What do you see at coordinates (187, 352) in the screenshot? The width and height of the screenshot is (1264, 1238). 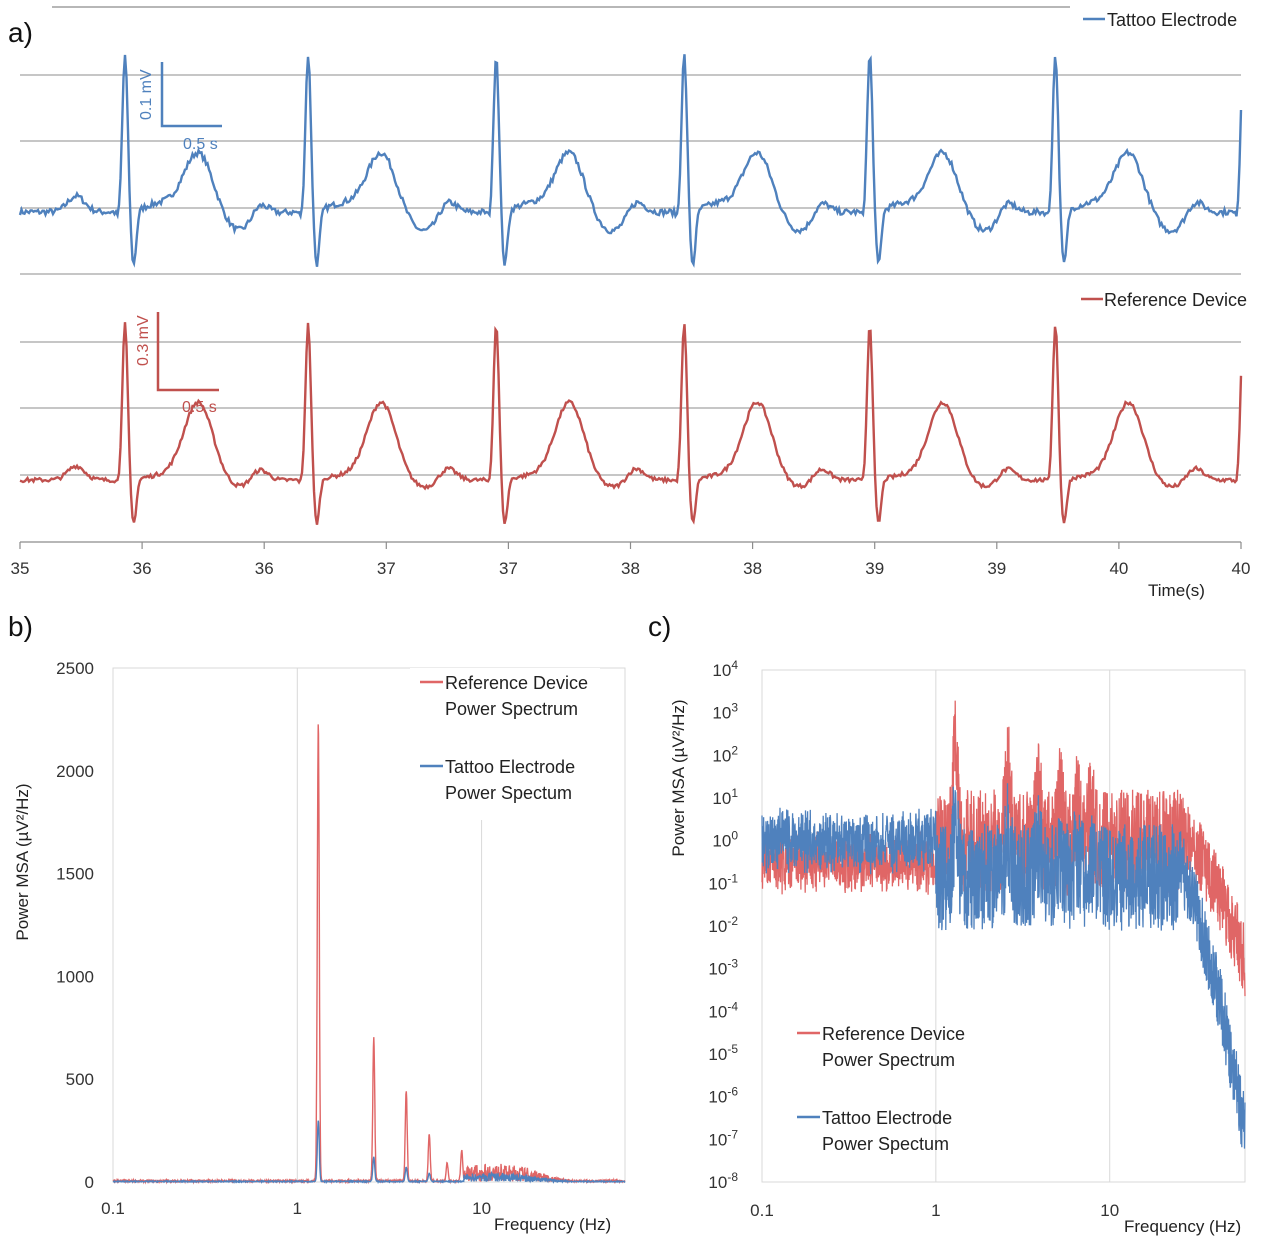 I see `red-scale-bar` at bounding box center [187, 352].